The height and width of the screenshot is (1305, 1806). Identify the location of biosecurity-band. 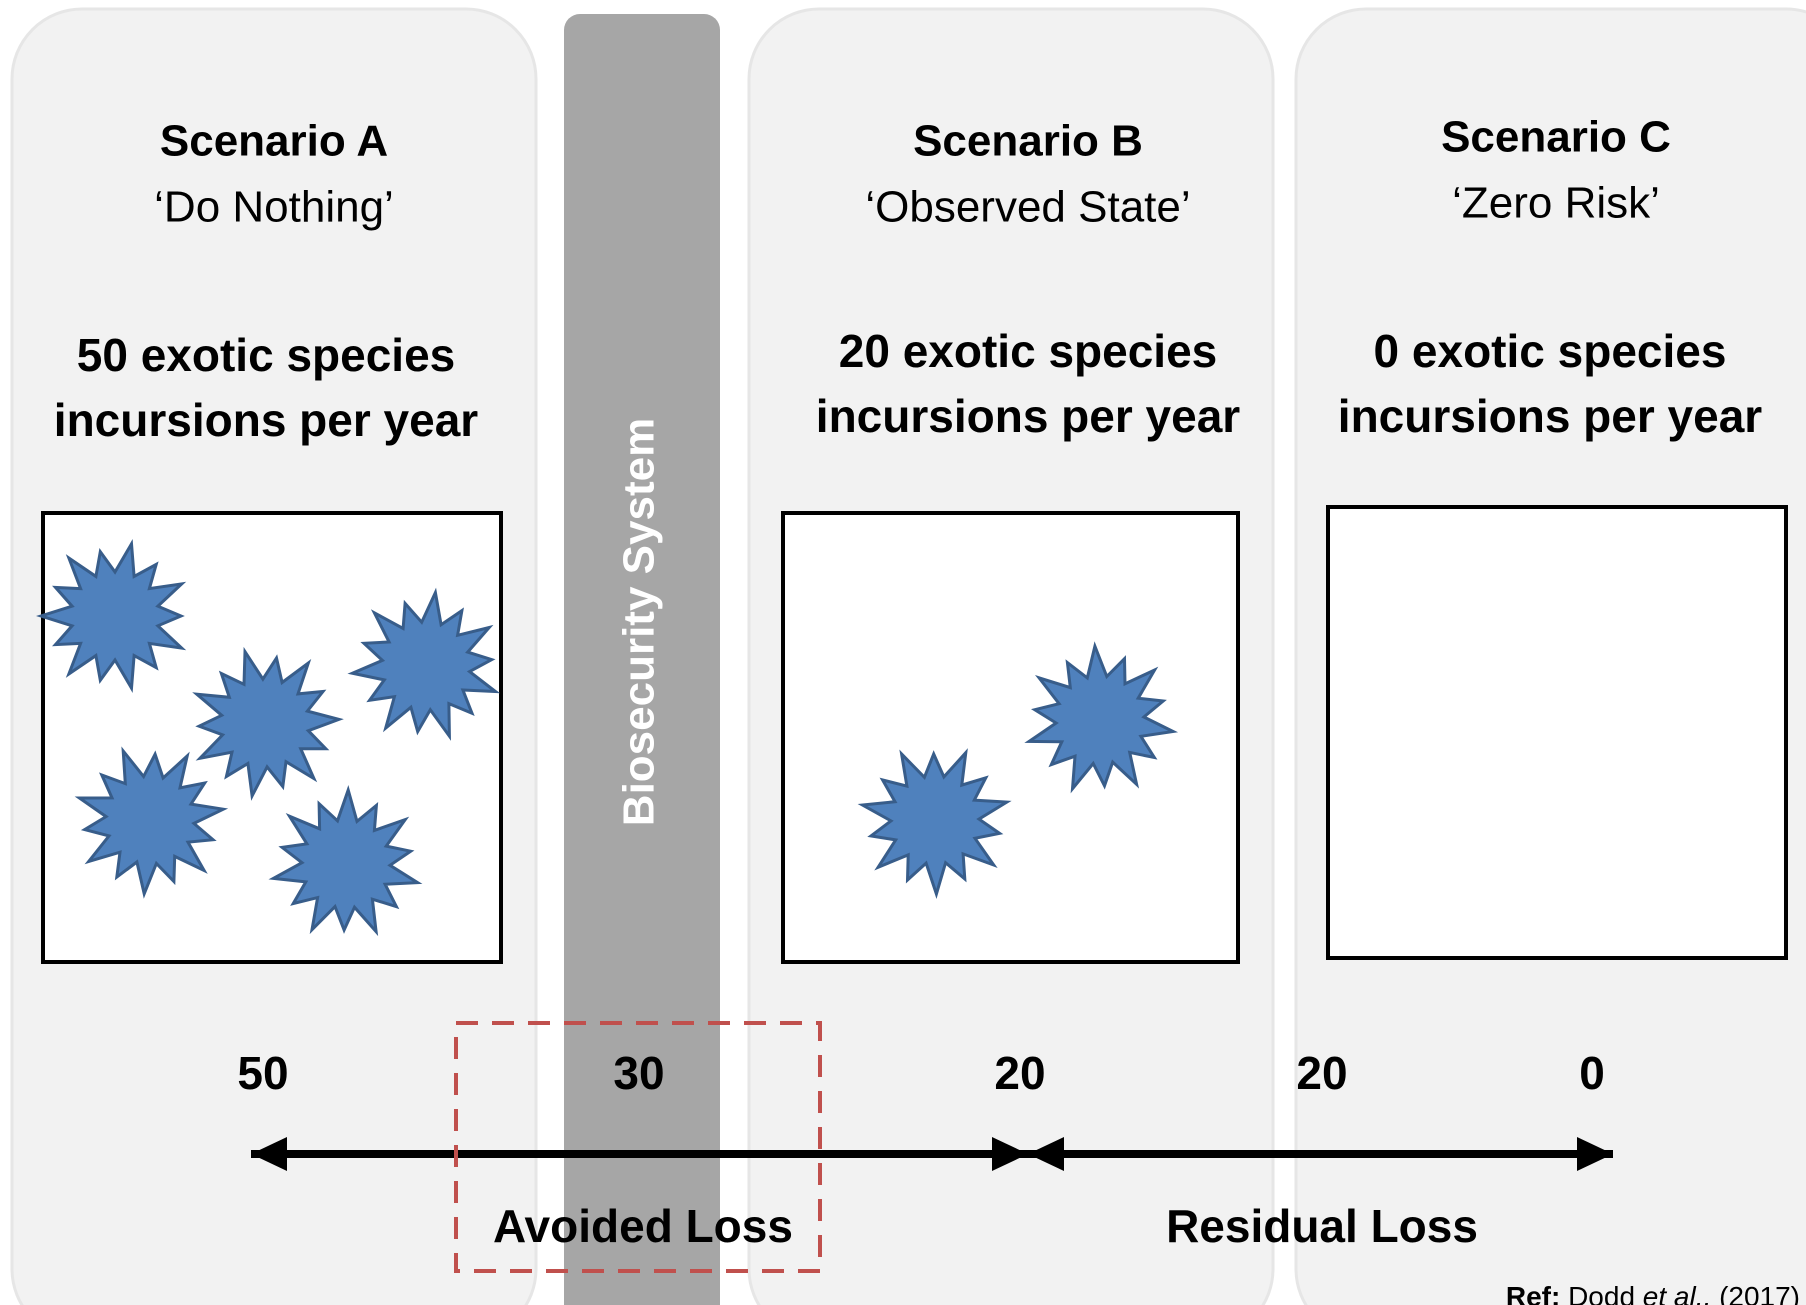
(642, 659).